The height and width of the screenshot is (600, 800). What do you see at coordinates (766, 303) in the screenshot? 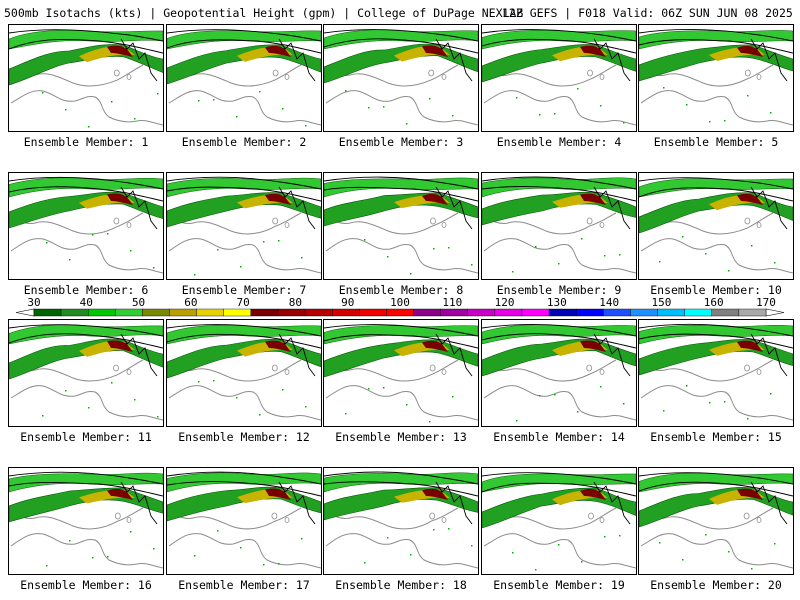
I see `colorbar-tick-label: 170` at bounding box center [766, 303].